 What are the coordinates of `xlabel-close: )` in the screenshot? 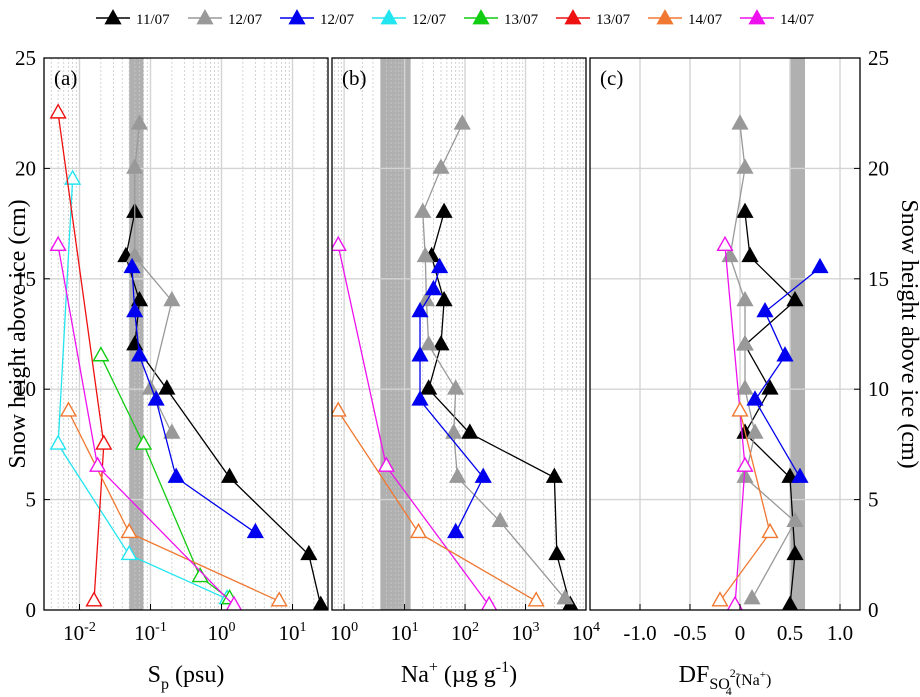 It's located at (513, 675).